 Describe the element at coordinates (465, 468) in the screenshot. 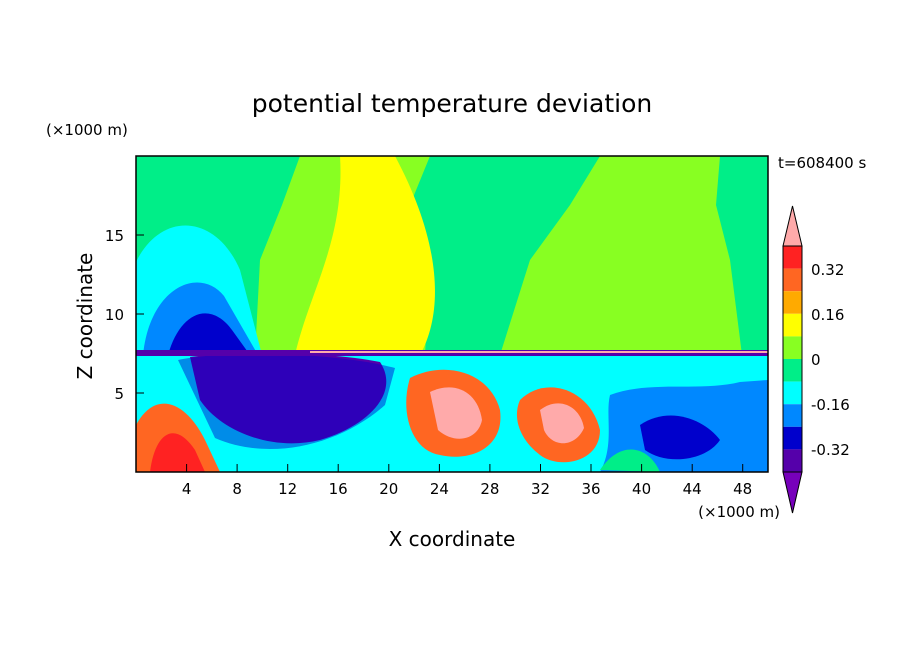

I see `x-ticks` at that location.